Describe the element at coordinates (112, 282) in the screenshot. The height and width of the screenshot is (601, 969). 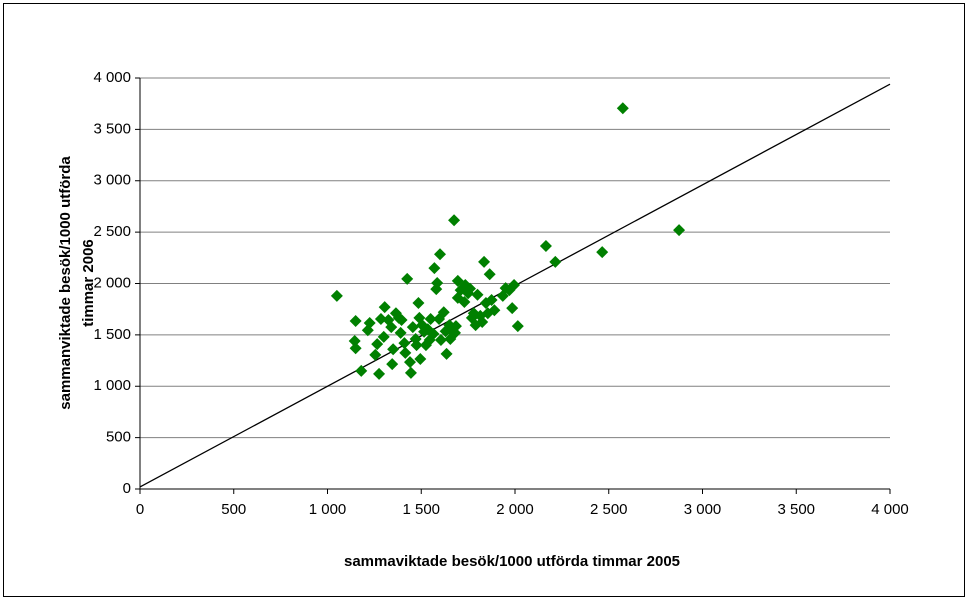
I see `y-tick-label: 2 000` at that location.